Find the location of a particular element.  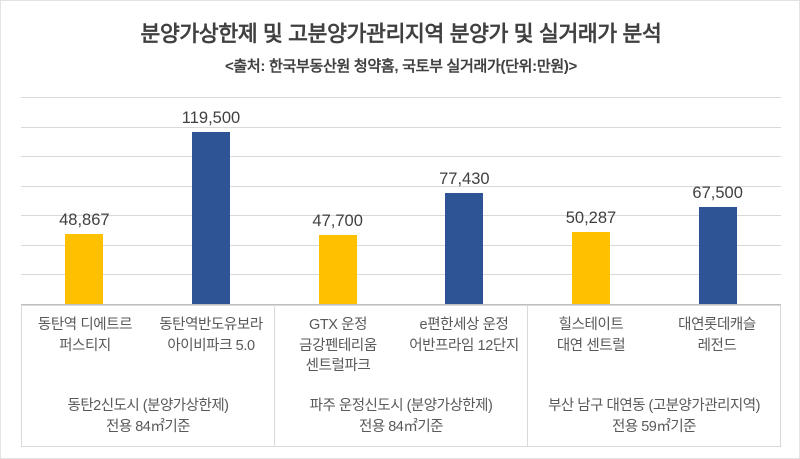

category-label-line: 센트럴파크 is located at coordinates (338, 366).